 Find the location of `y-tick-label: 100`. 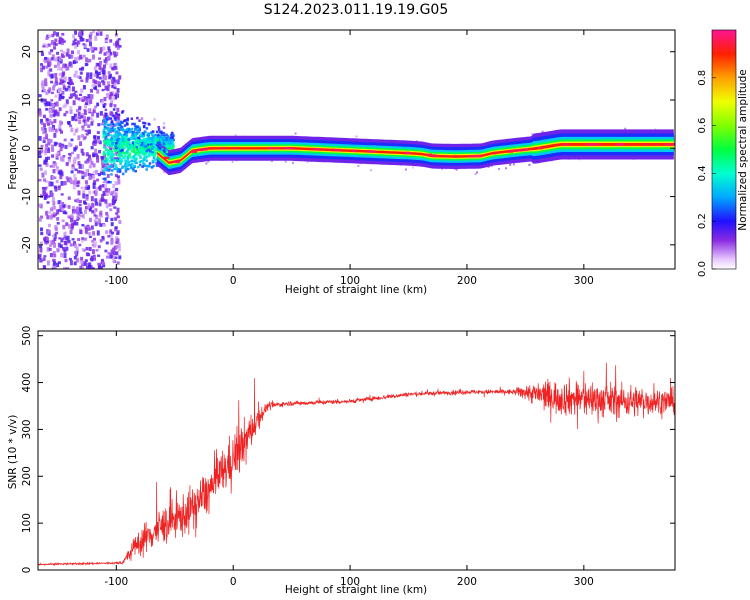

y-tick-label: 100 is located at coordinates (27, 523).